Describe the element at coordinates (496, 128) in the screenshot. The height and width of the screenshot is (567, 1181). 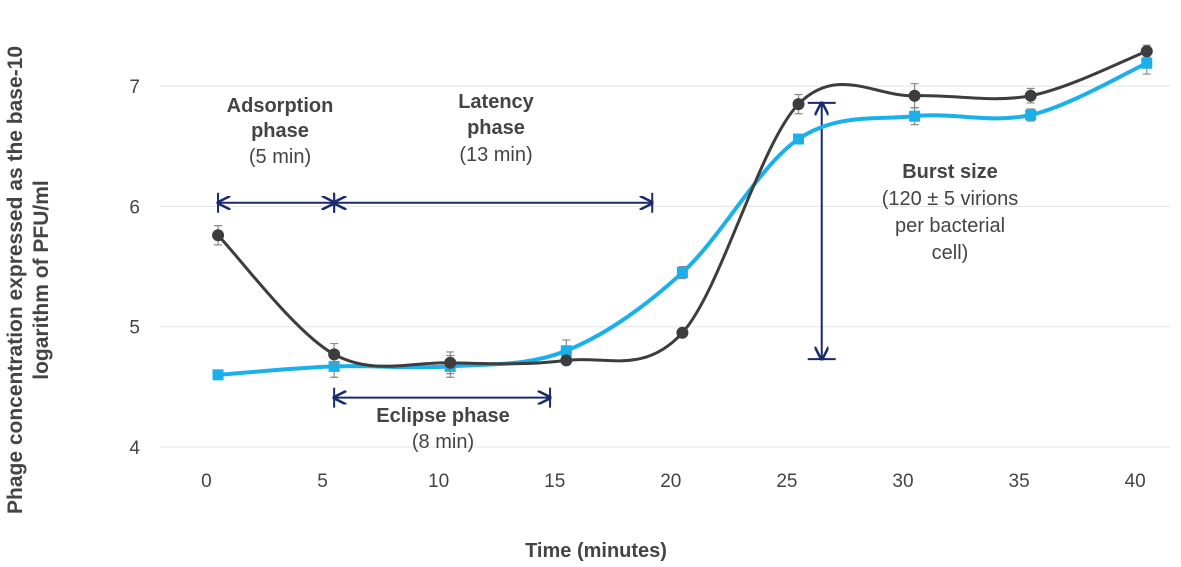
I see `latency-label-line-2: phase` at that location.